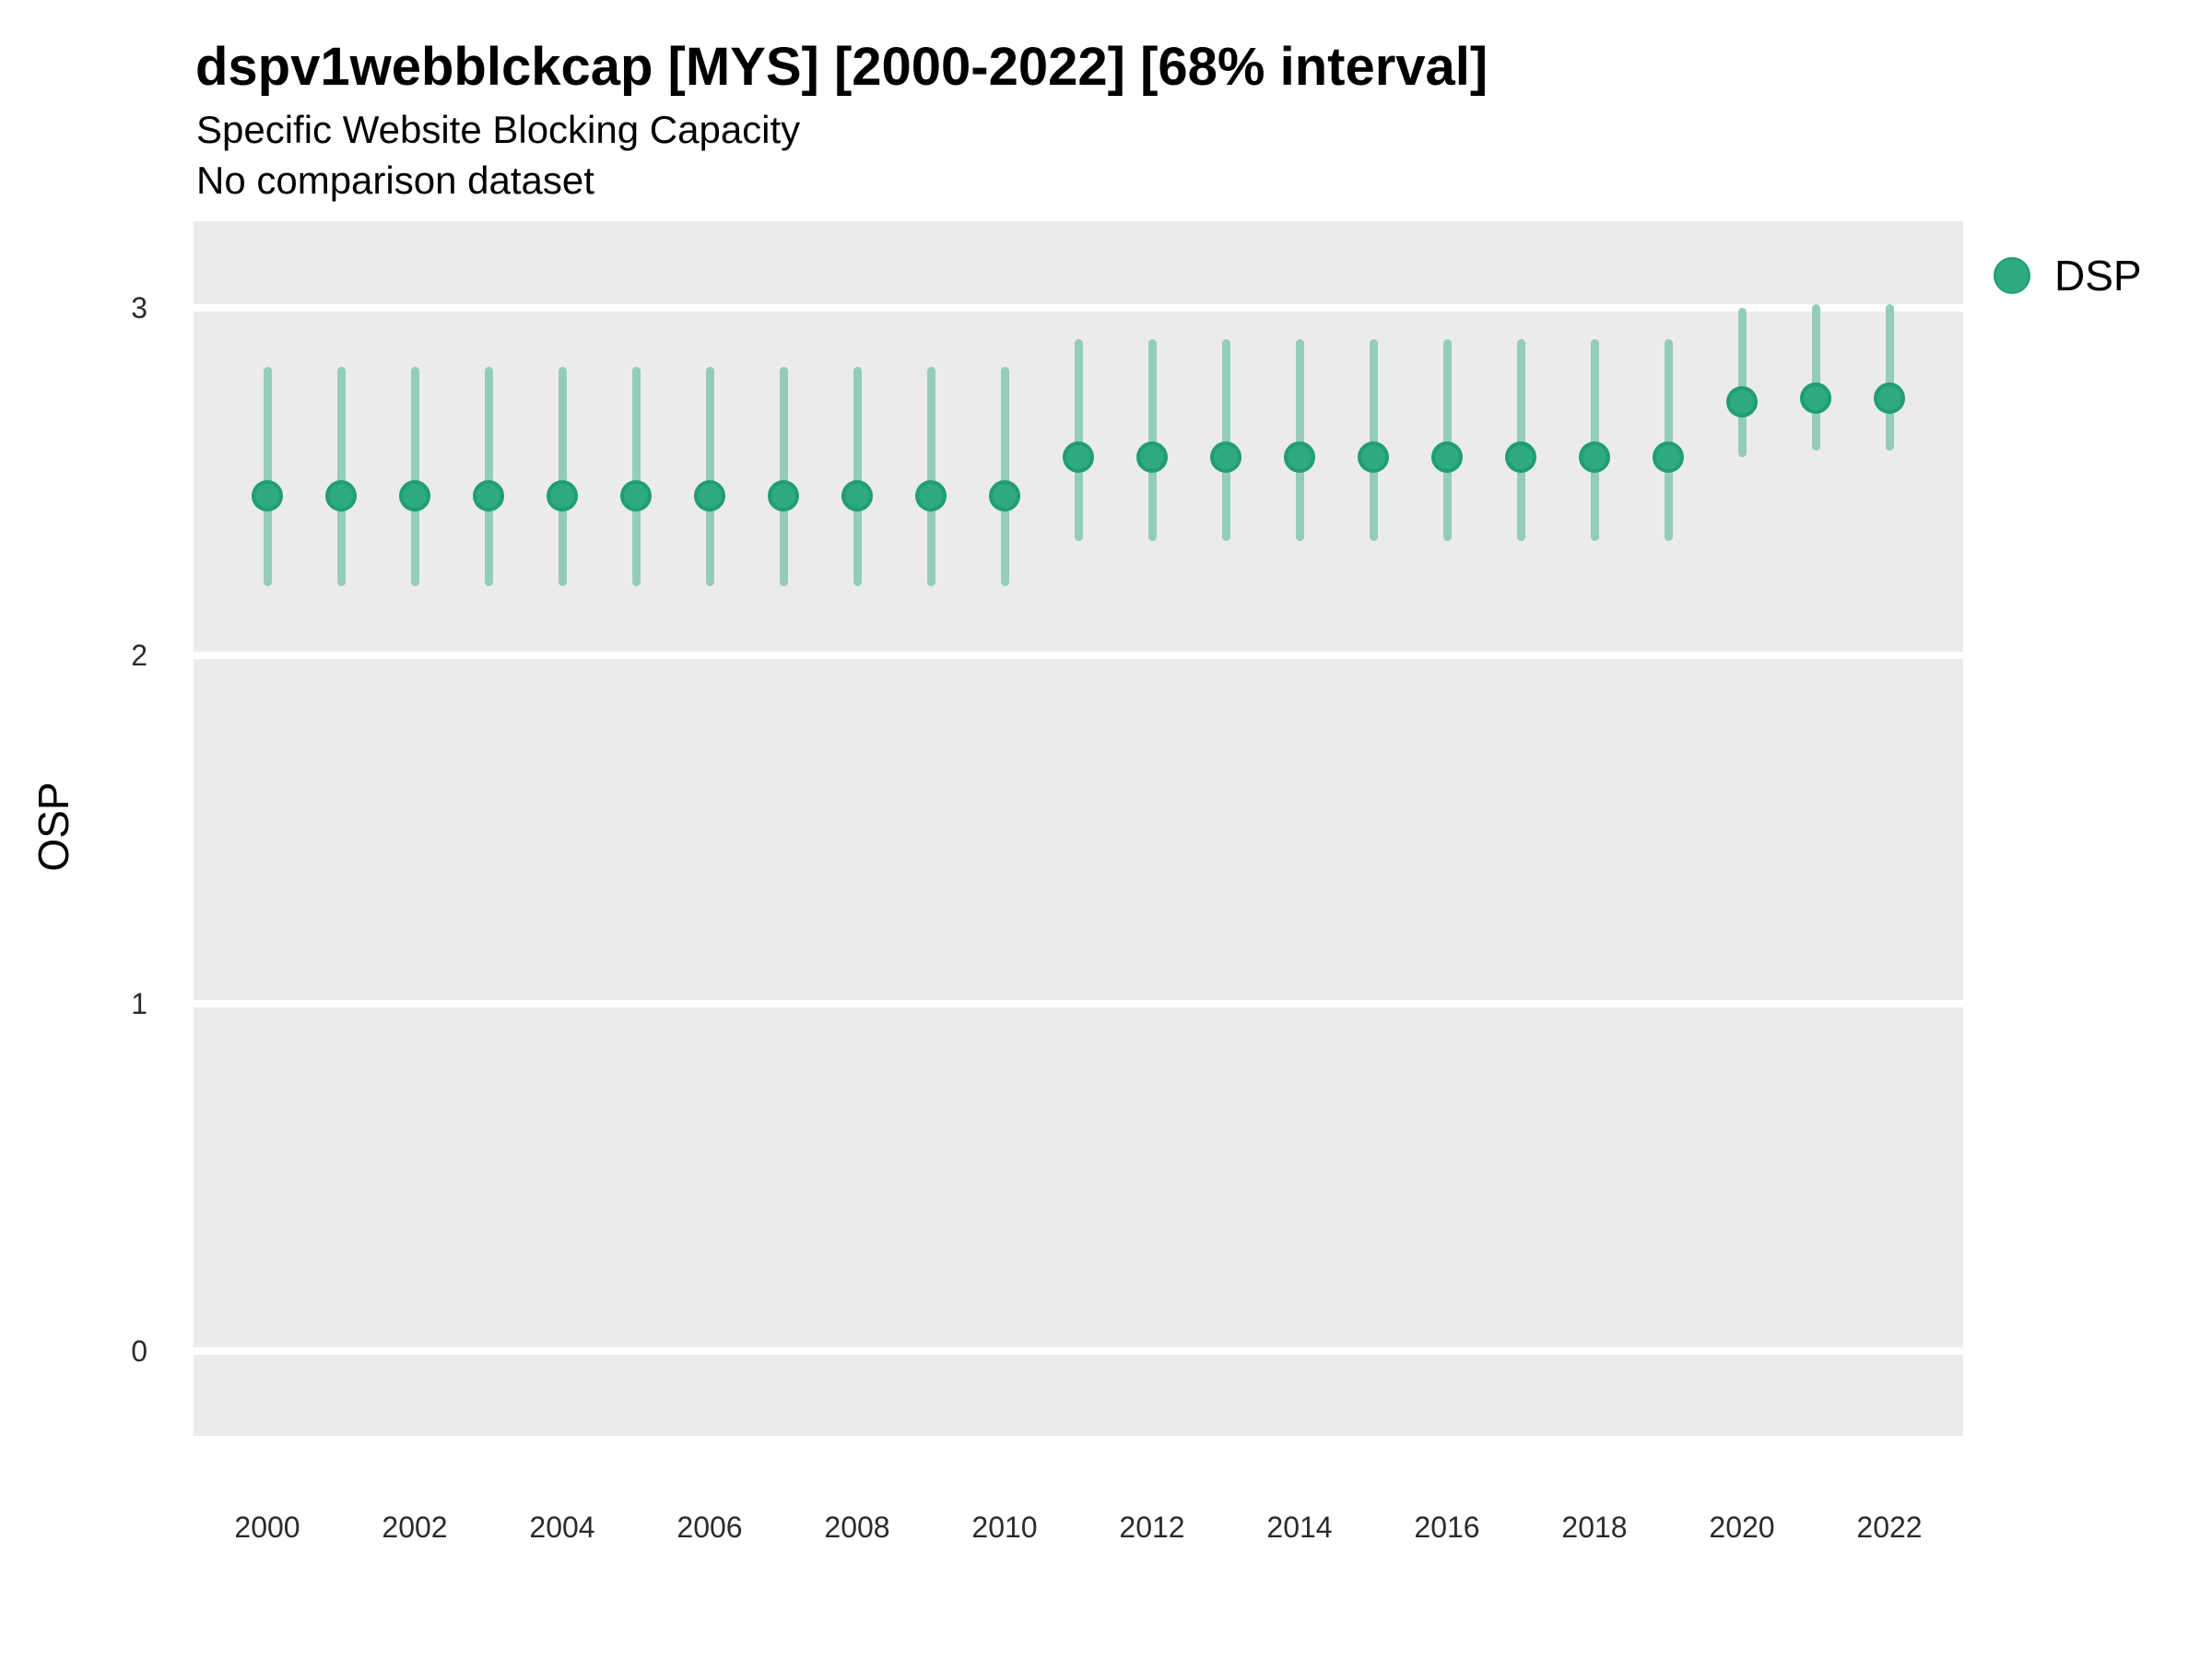  What do you see at coordinates (1742, 1527) in the screenshot?
I see `x-tick-label-2020: 2020` at bounding box center [1742, 1527].